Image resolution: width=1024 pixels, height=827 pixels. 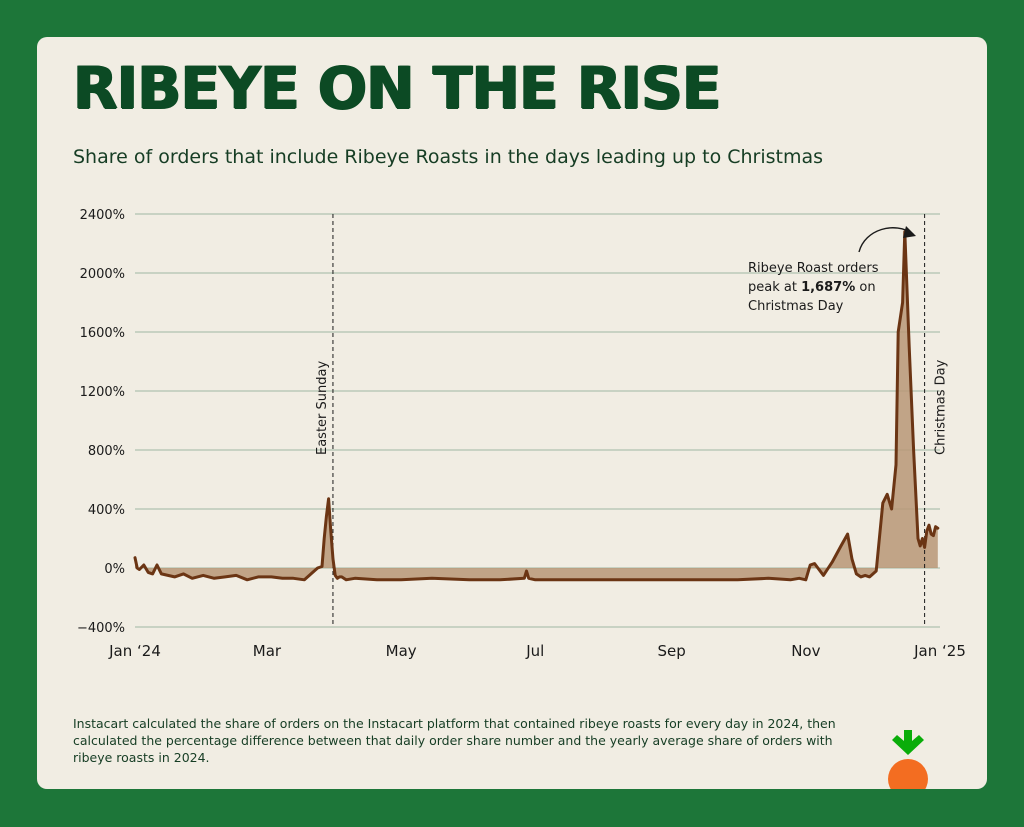 I want to click on christmas-day-label: Christmas Day, so click(x=941, y=407).